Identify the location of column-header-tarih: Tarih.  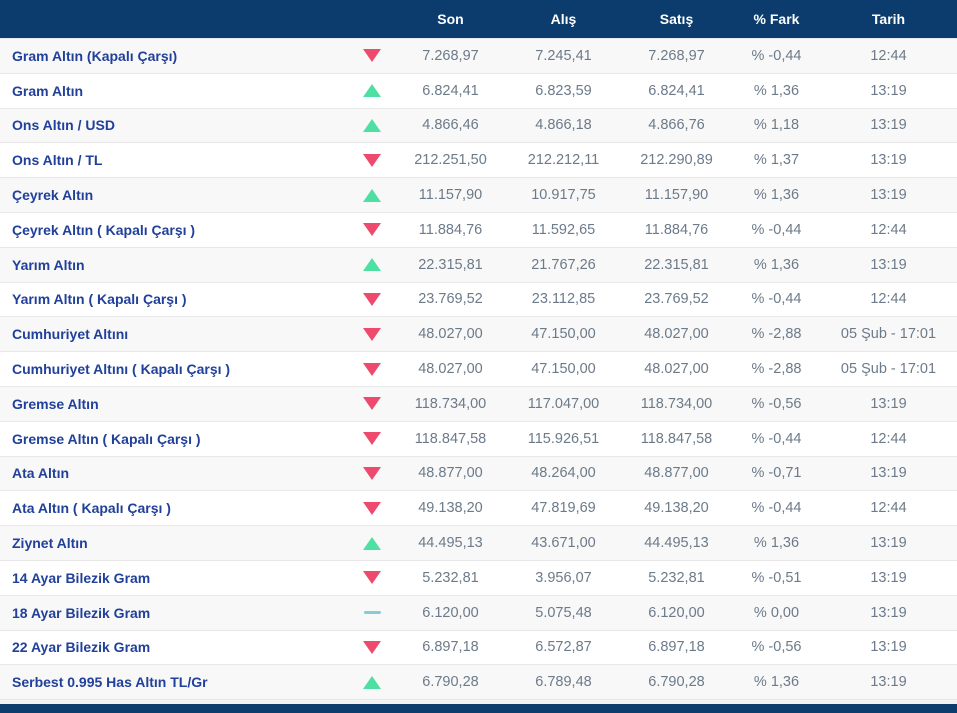
(888, 19).